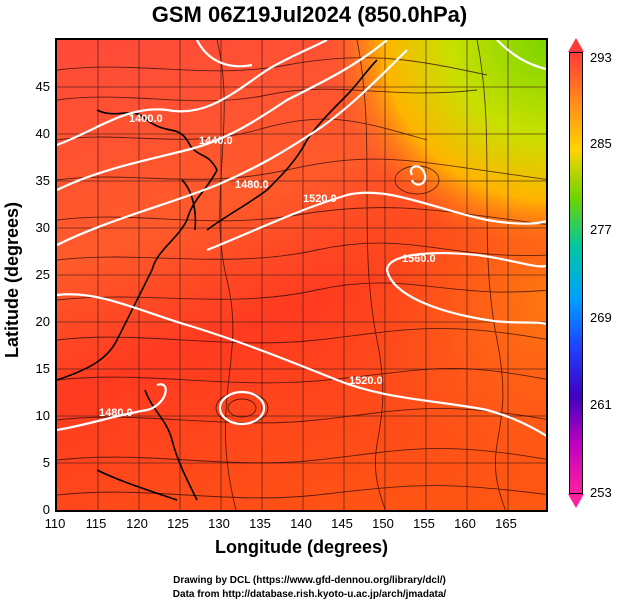 The height and width of the screenshot is (605, 619). What do you see at coordinates (601, 492) in the screenshot?
I see `colorbar-label: 253` at bounding box center [601, 492].